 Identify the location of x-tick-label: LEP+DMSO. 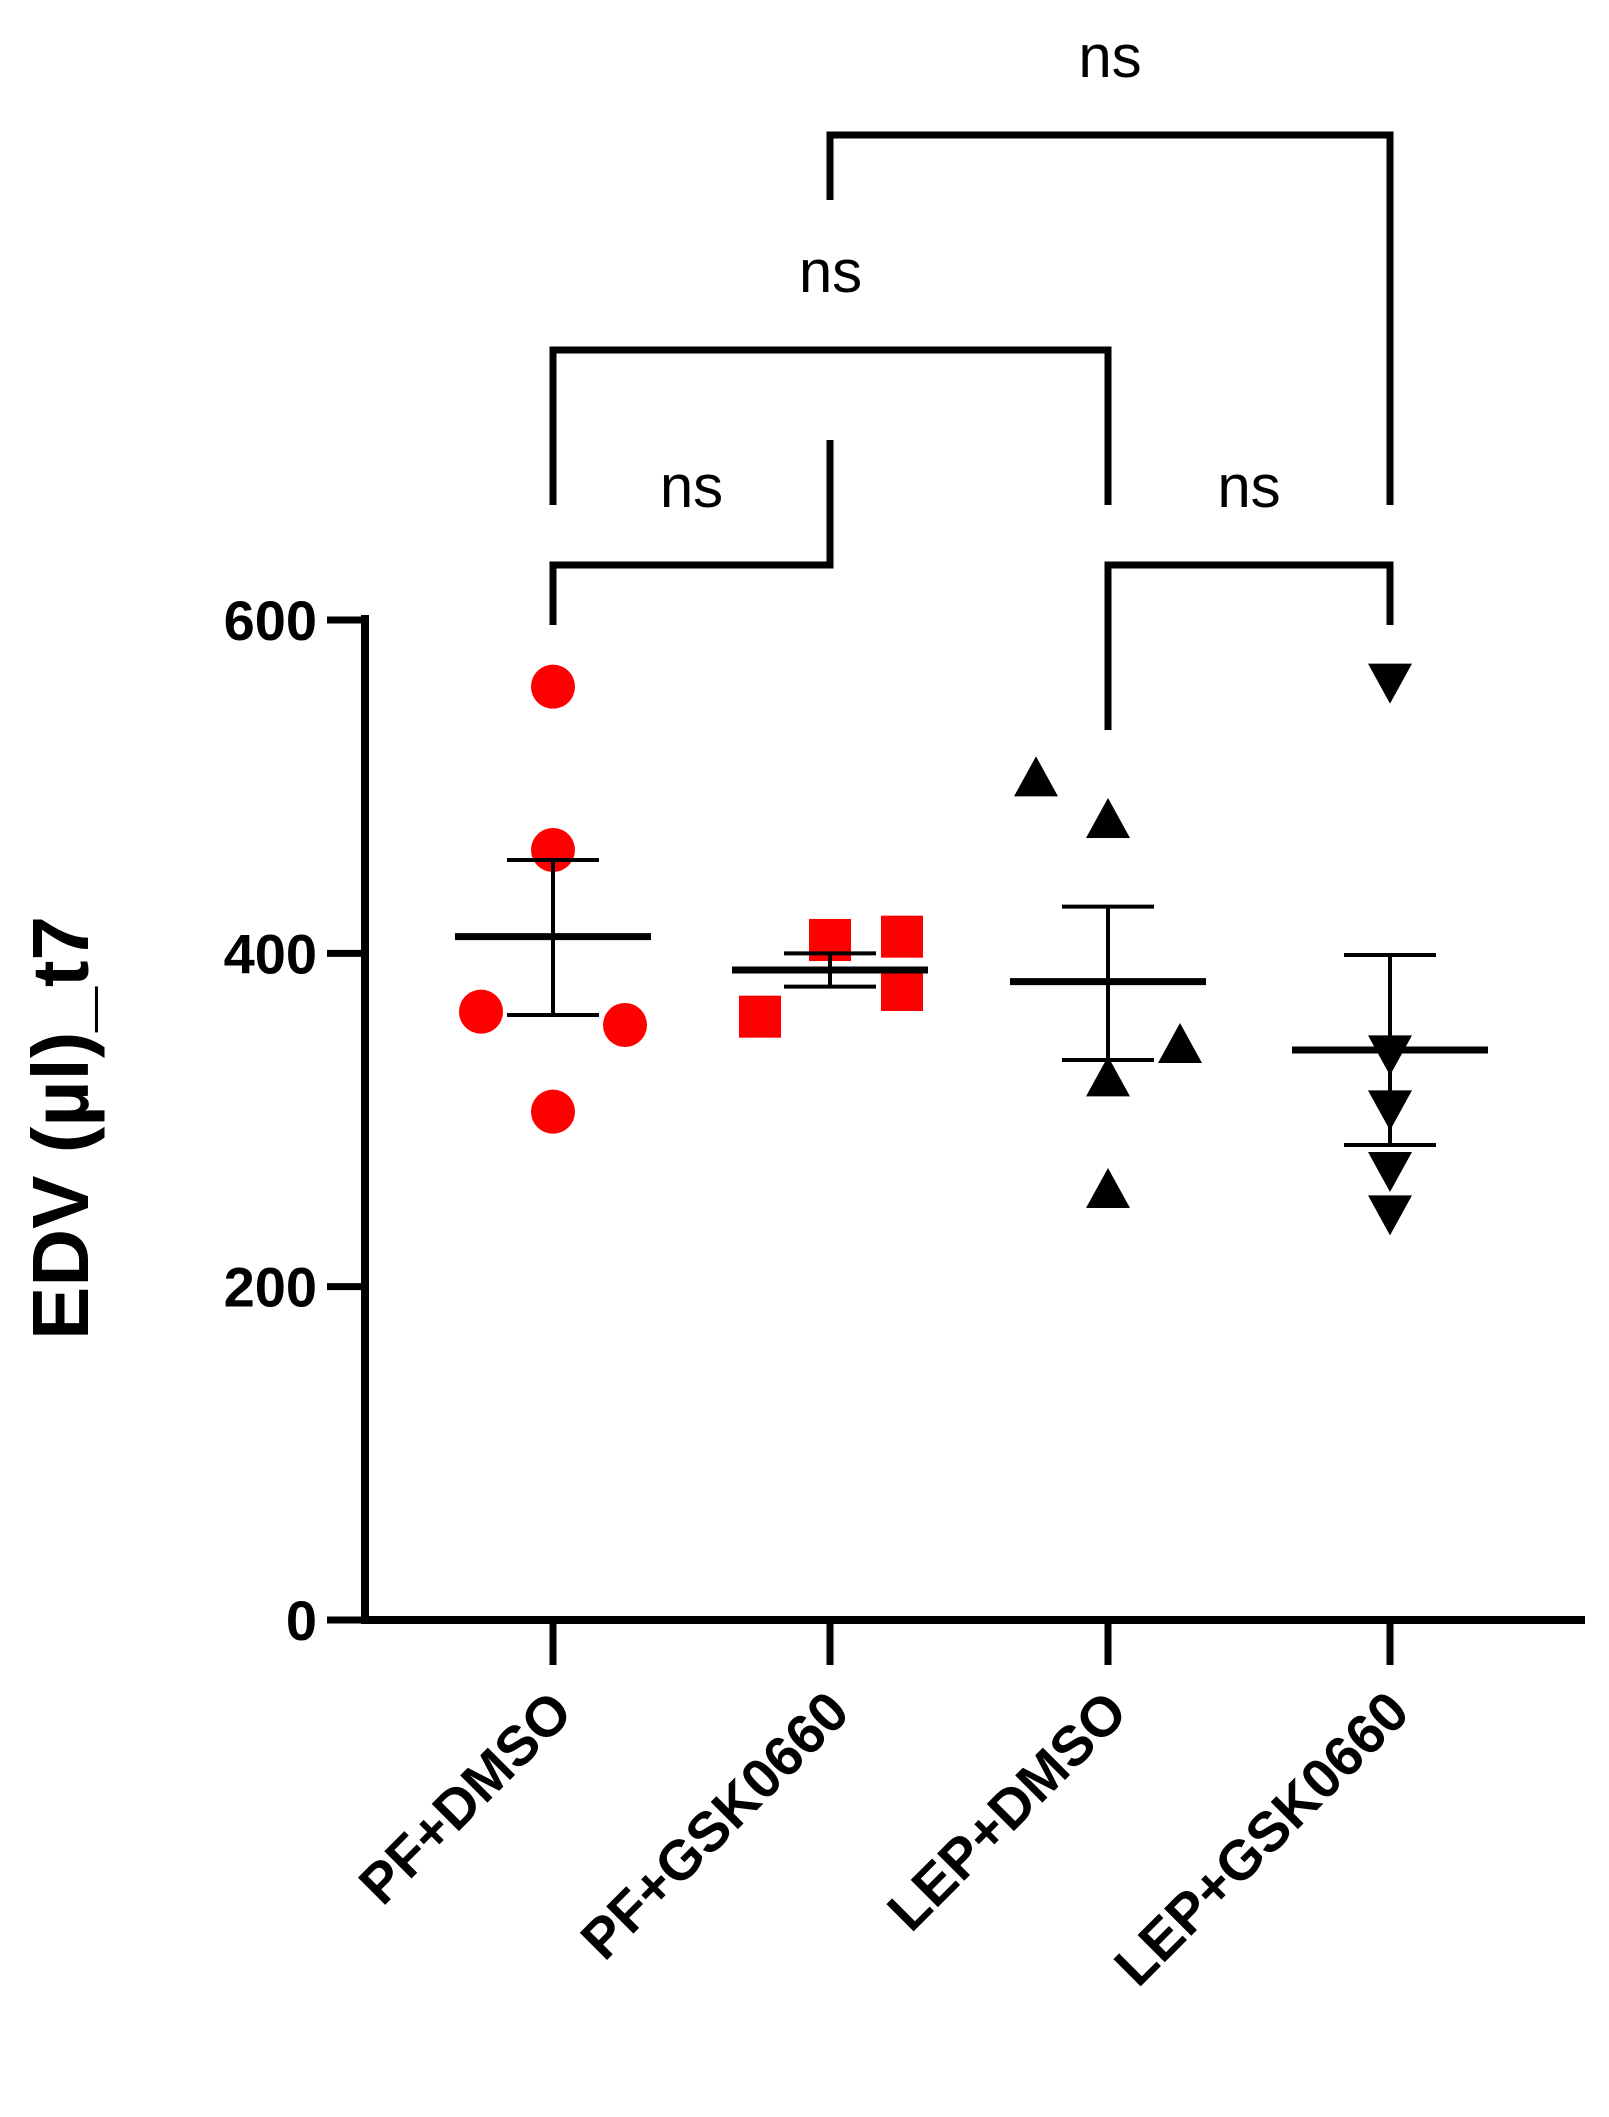
(1006, 1810).